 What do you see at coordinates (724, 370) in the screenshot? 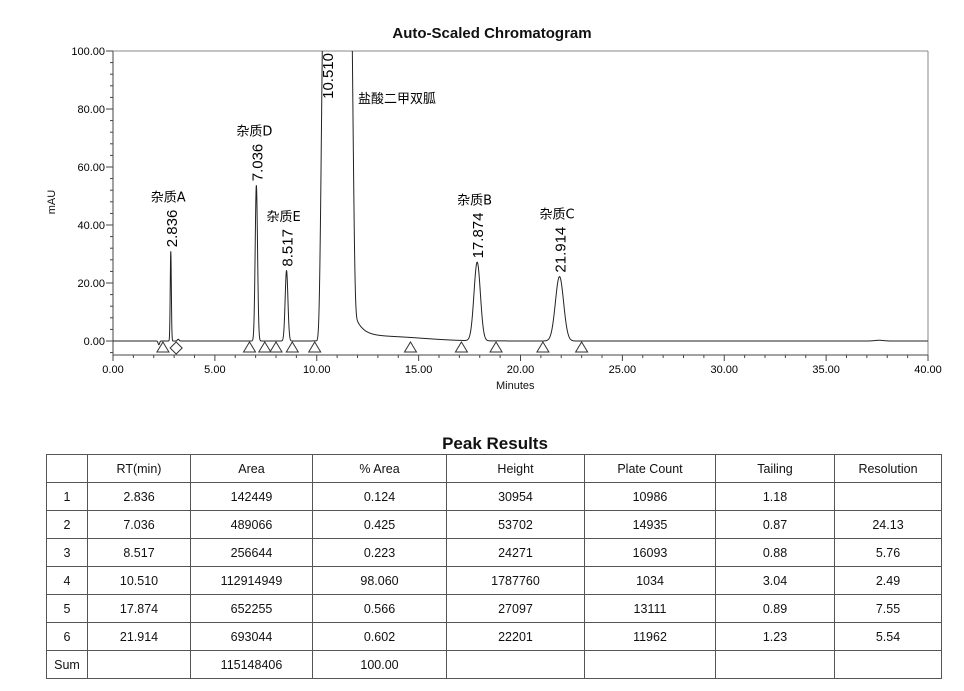
I see `x-tick-label: 30.00` at bounding box center [724, 370].